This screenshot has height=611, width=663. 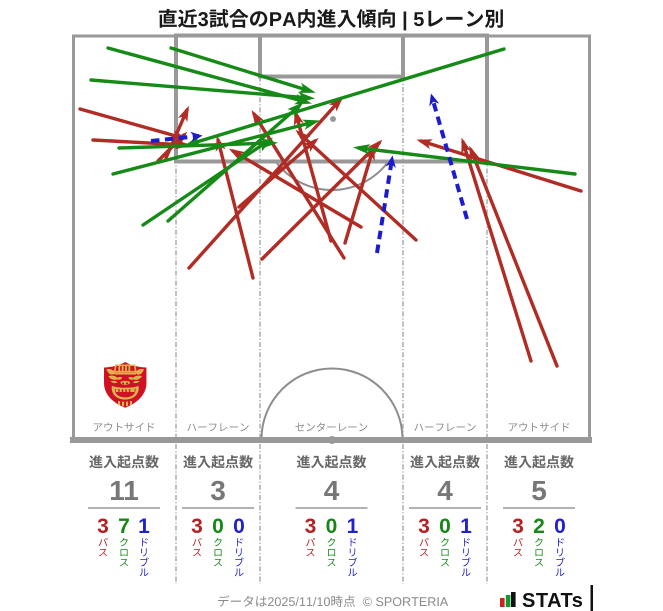 What do you see at coordinates (124, 526) in the screenshot?
I see `svg-text: 7` at bounding box center [124, 526].